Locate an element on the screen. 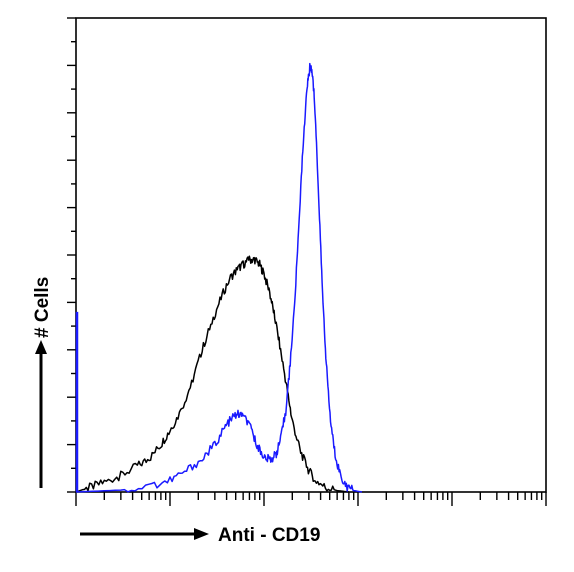 This screenshot has height=572, width=574. x-axis-label: Anti - CD19 is located at coordinates (269, 535).